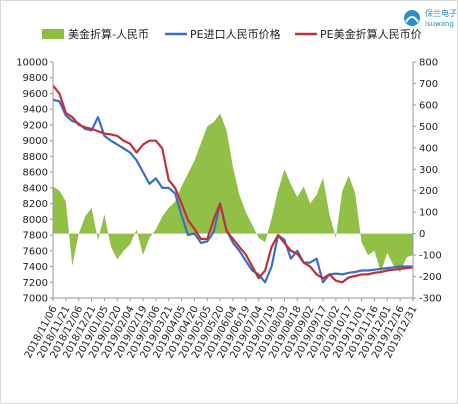 Image resolution: width=458 pixels, height=404 pixels. What do you see at coordinates (235, 34) in the screenshot?
I see `legend-label-import: PE进口人民币价格` at bounding box center [235, 34].